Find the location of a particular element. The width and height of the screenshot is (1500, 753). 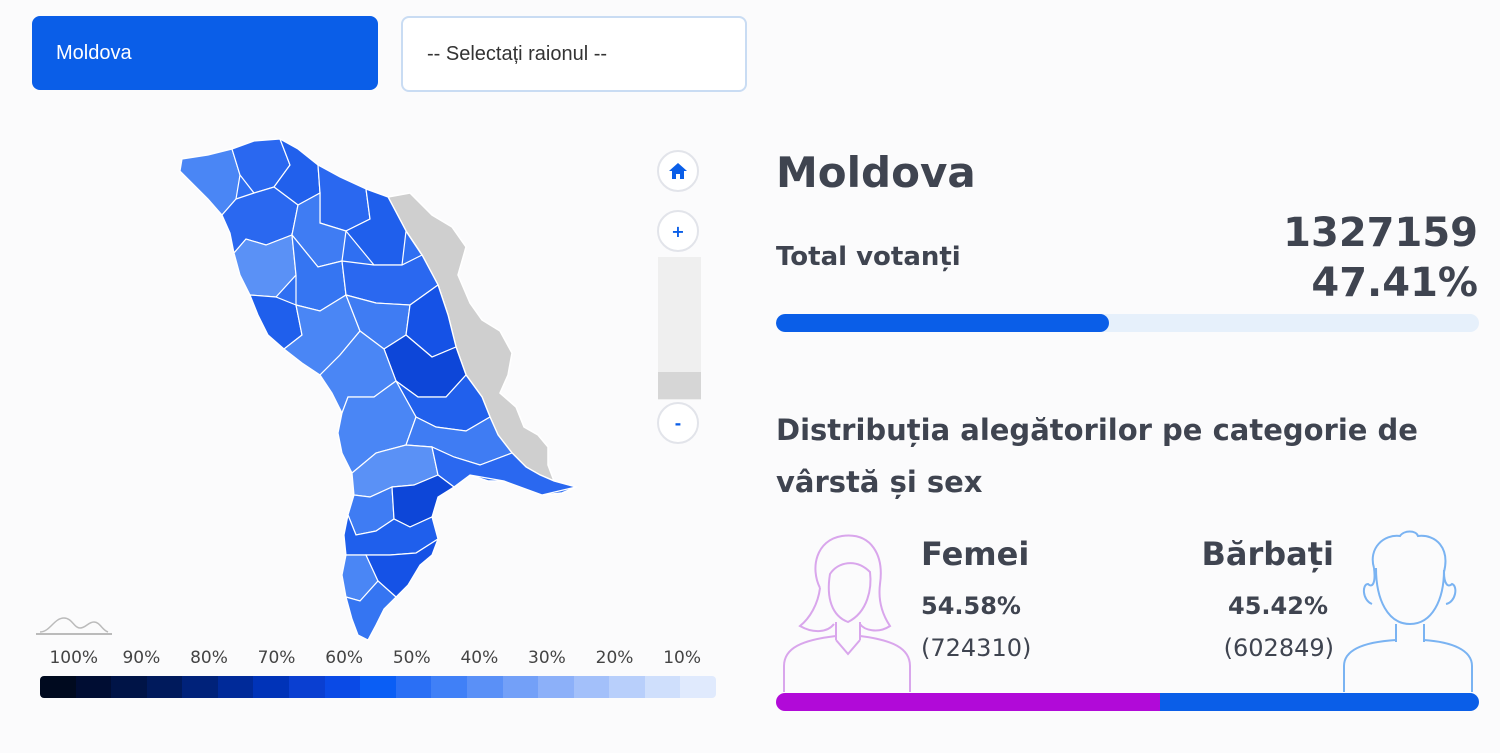

legend-labels: 100% 90% 80% 70% 60% 50% 40% 30% 20% 10% is located at coordinates (378, 658).